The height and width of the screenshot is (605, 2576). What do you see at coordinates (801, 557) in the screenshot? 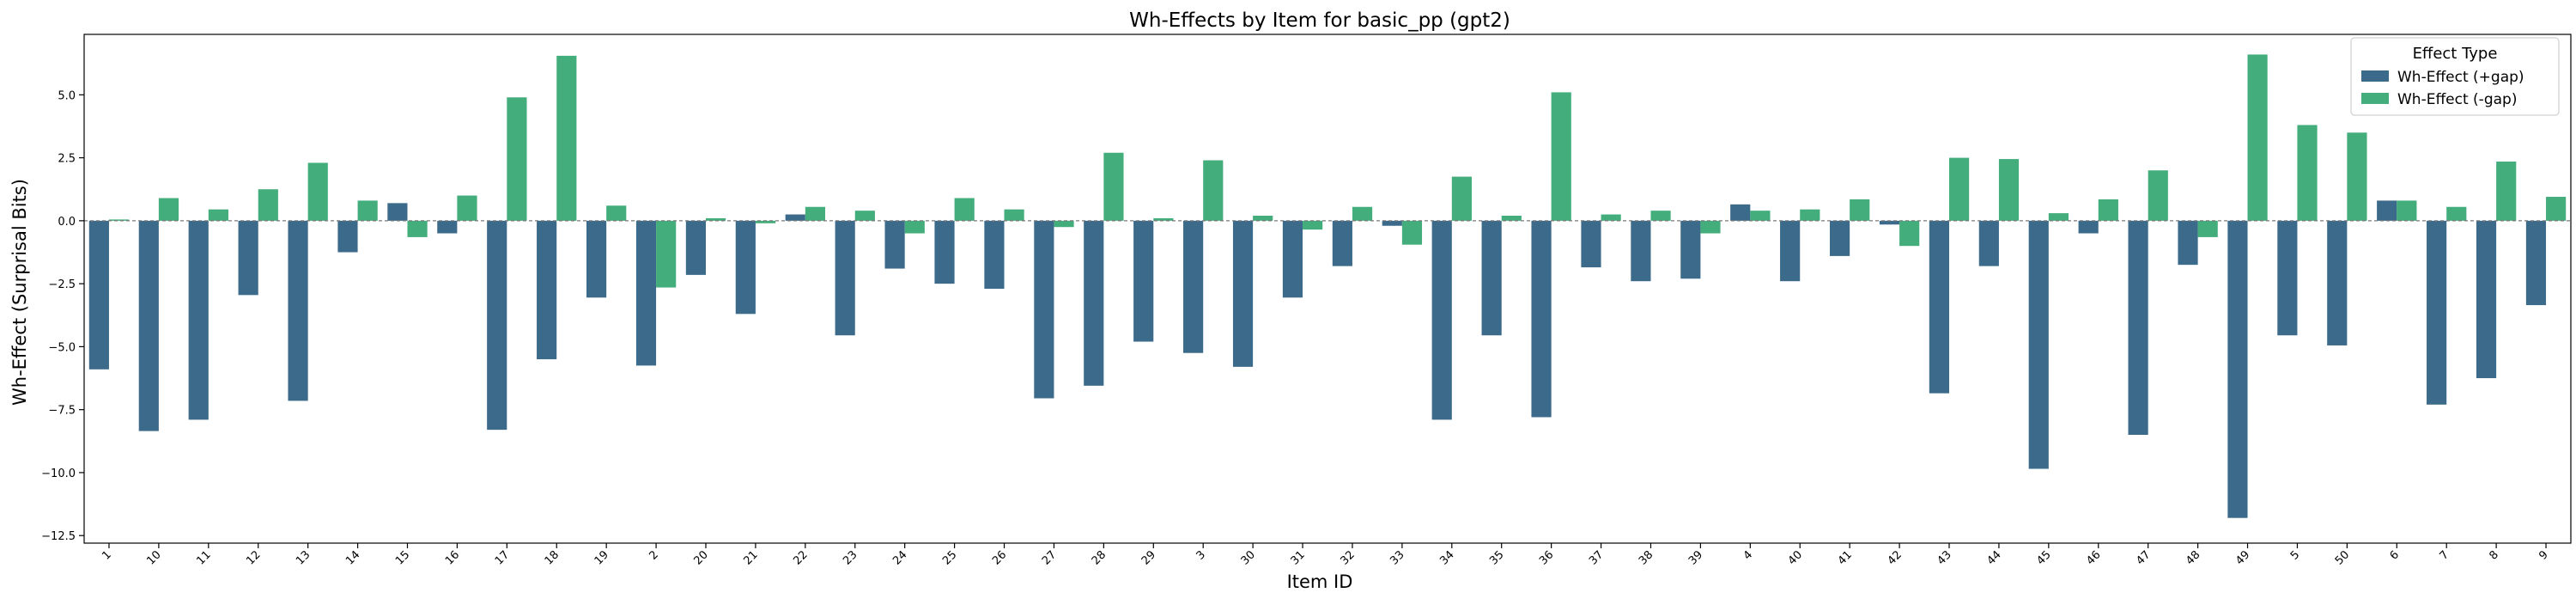
I see `x-tick-label-item-22: 22` at bounding box center [801, 557].